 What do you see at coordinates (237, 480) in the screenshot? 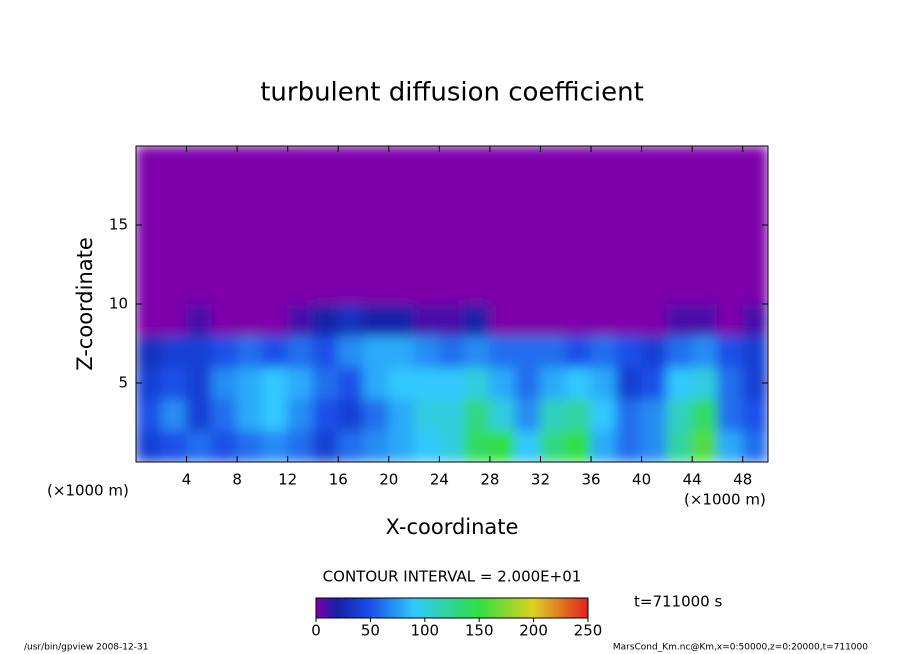
I see `x-tick-label: 8` at bounding box center [237, 480].